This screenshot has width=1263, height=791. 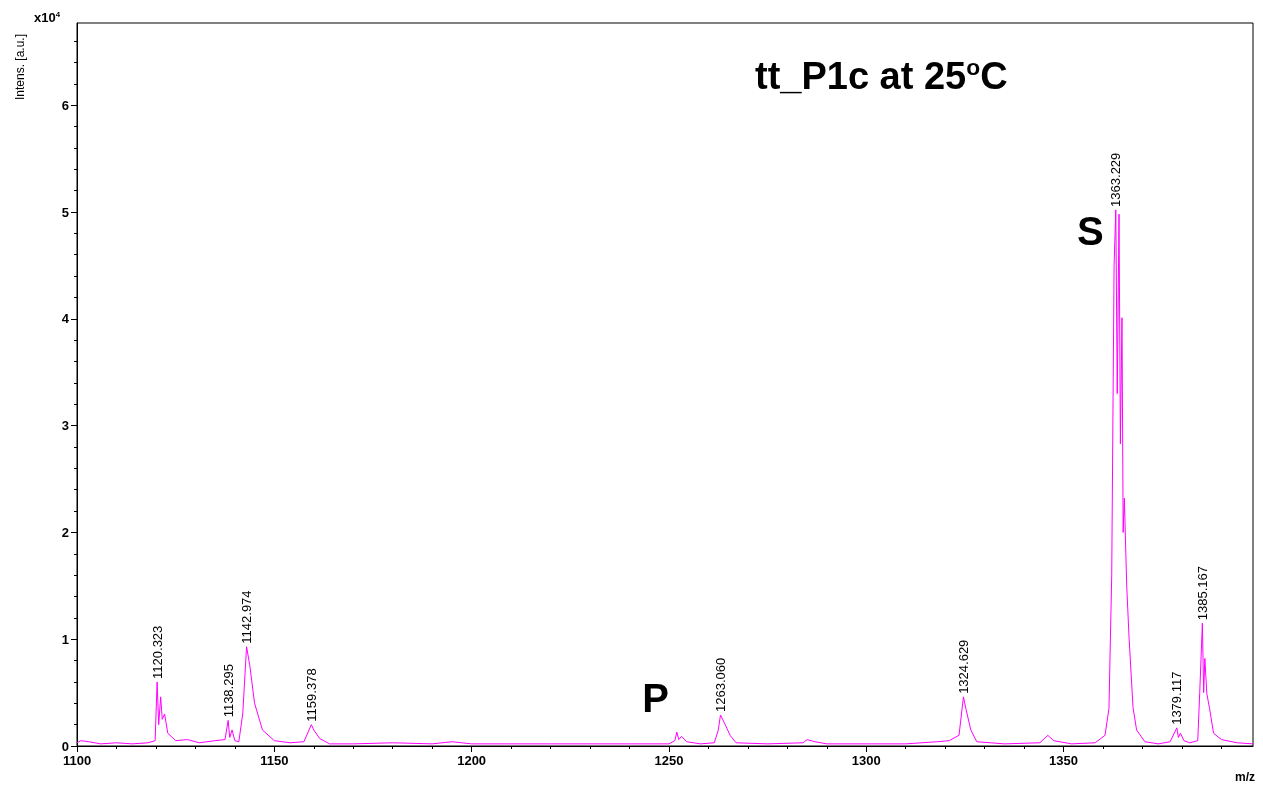 What do you see at coordinates (720, 685) in the screenshot?
I see `annotation: 1263.060` at bounding box center [720, 685].